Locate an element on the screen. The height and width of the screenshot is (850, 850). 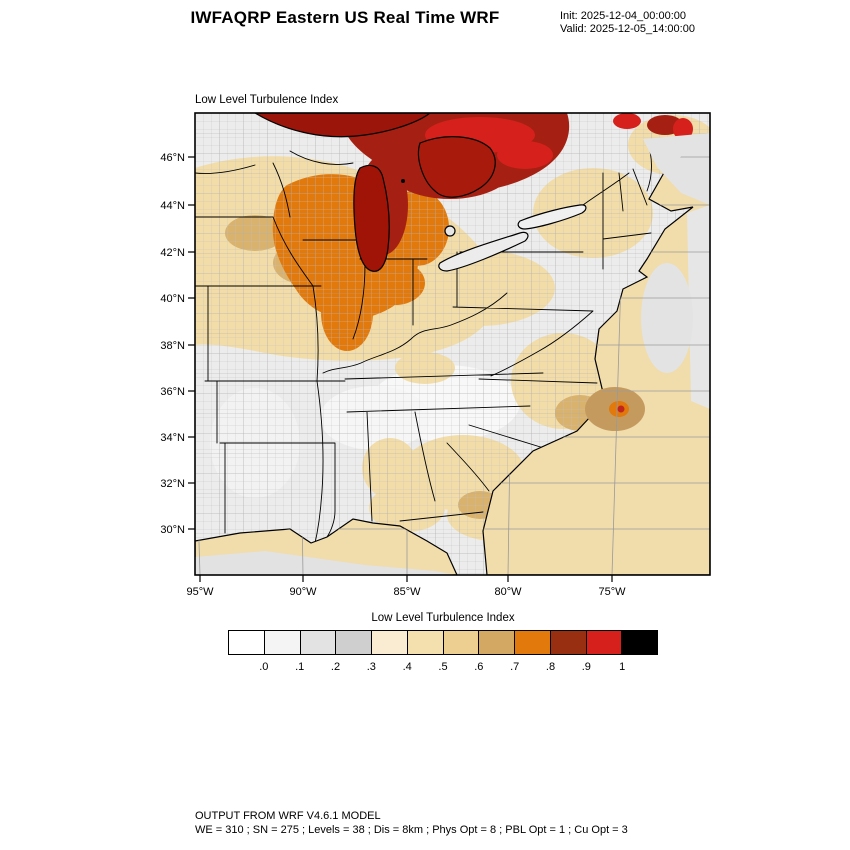
lat-label: 42°N is located at coordinates (172, 253).